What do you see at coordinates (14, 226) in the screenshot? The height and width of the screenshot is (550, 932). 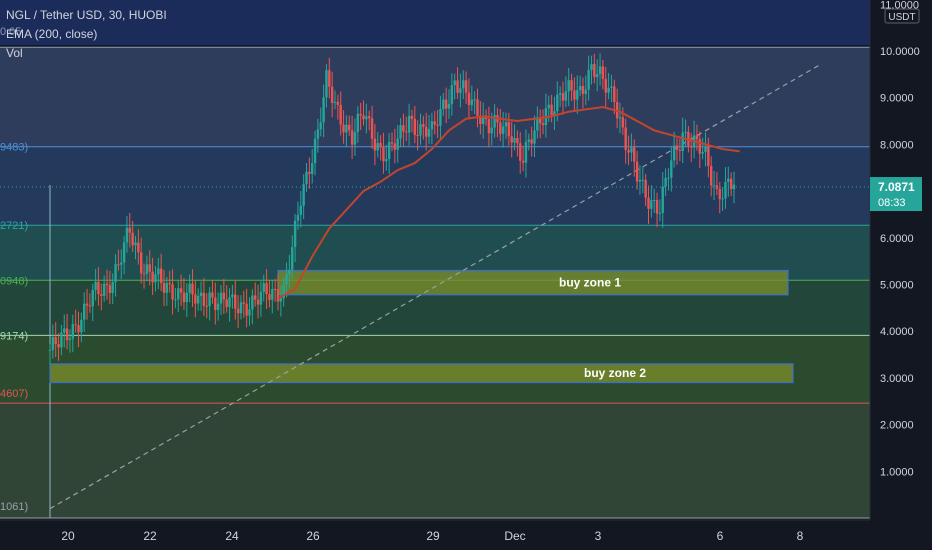 I see `fib-level-label: 2721)` at bounding box center [14, 226].